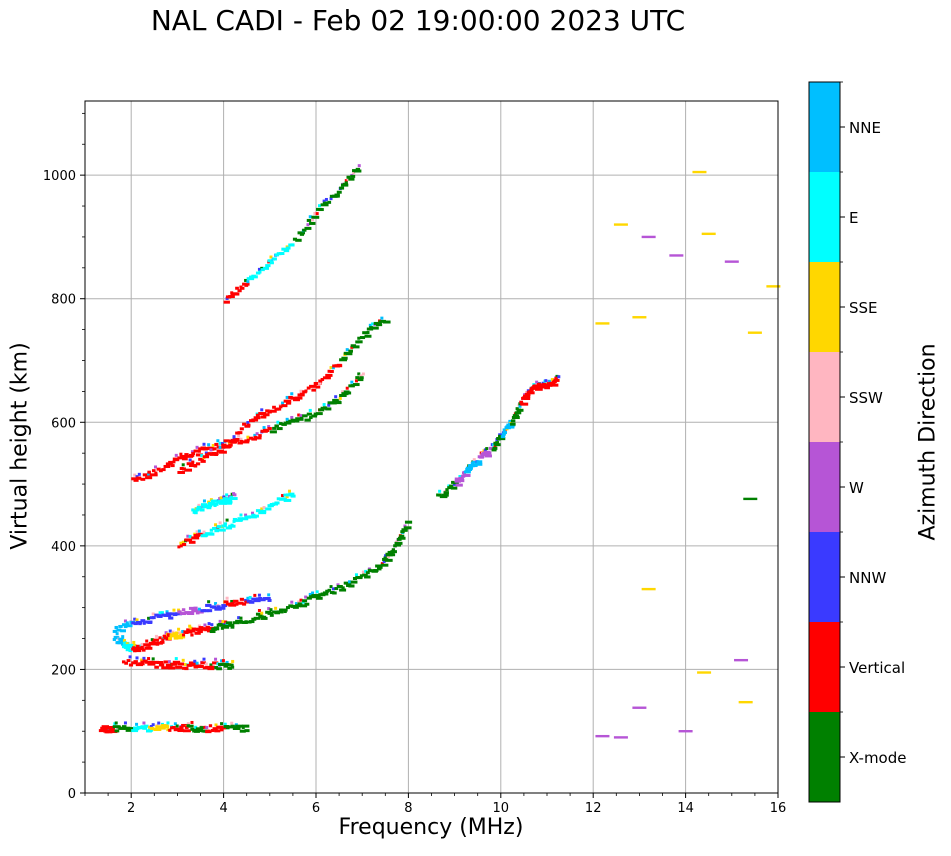 This screenshot has width=951, height=856. What do you see at coordinates (236, 519) in the screenshot?
I see `trace-2f-o-mode` at bounding box center [236, 519].